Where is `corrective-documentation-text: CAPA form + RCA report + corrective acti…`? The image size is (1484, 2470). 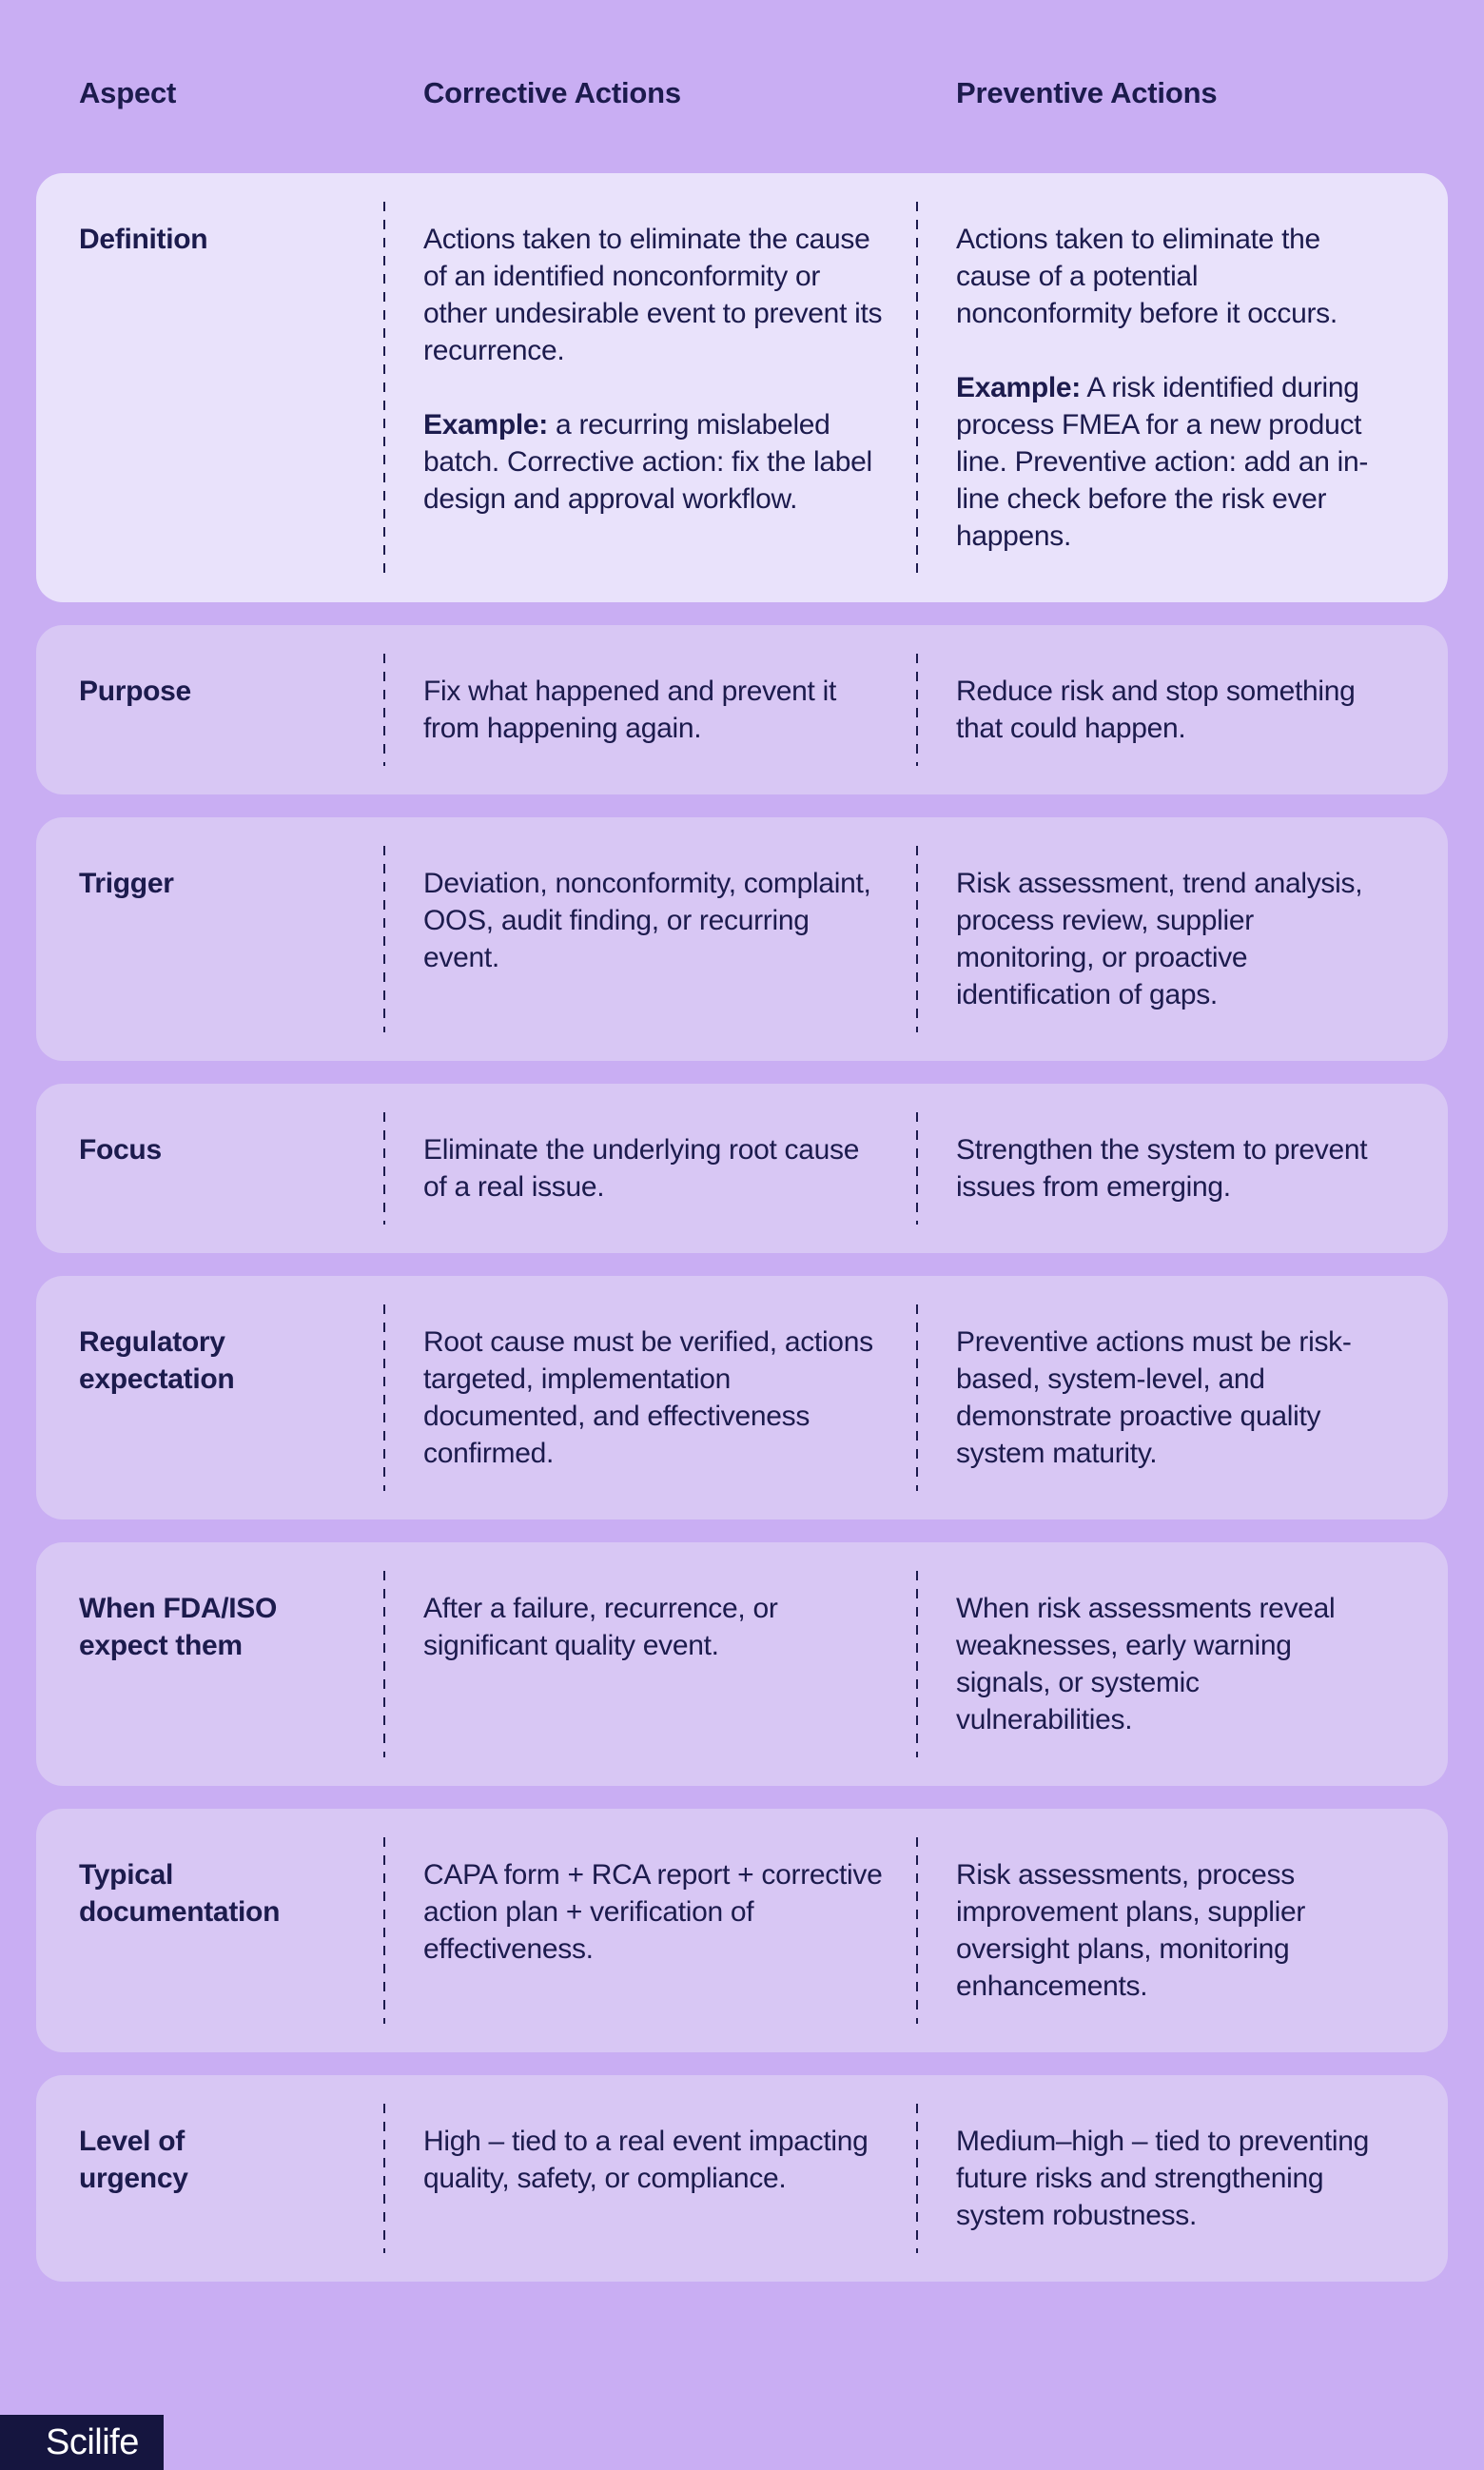 corrective-documentation-text: CAPA form + RCA report + corrective acti… is located at coordinates (653, 1912).